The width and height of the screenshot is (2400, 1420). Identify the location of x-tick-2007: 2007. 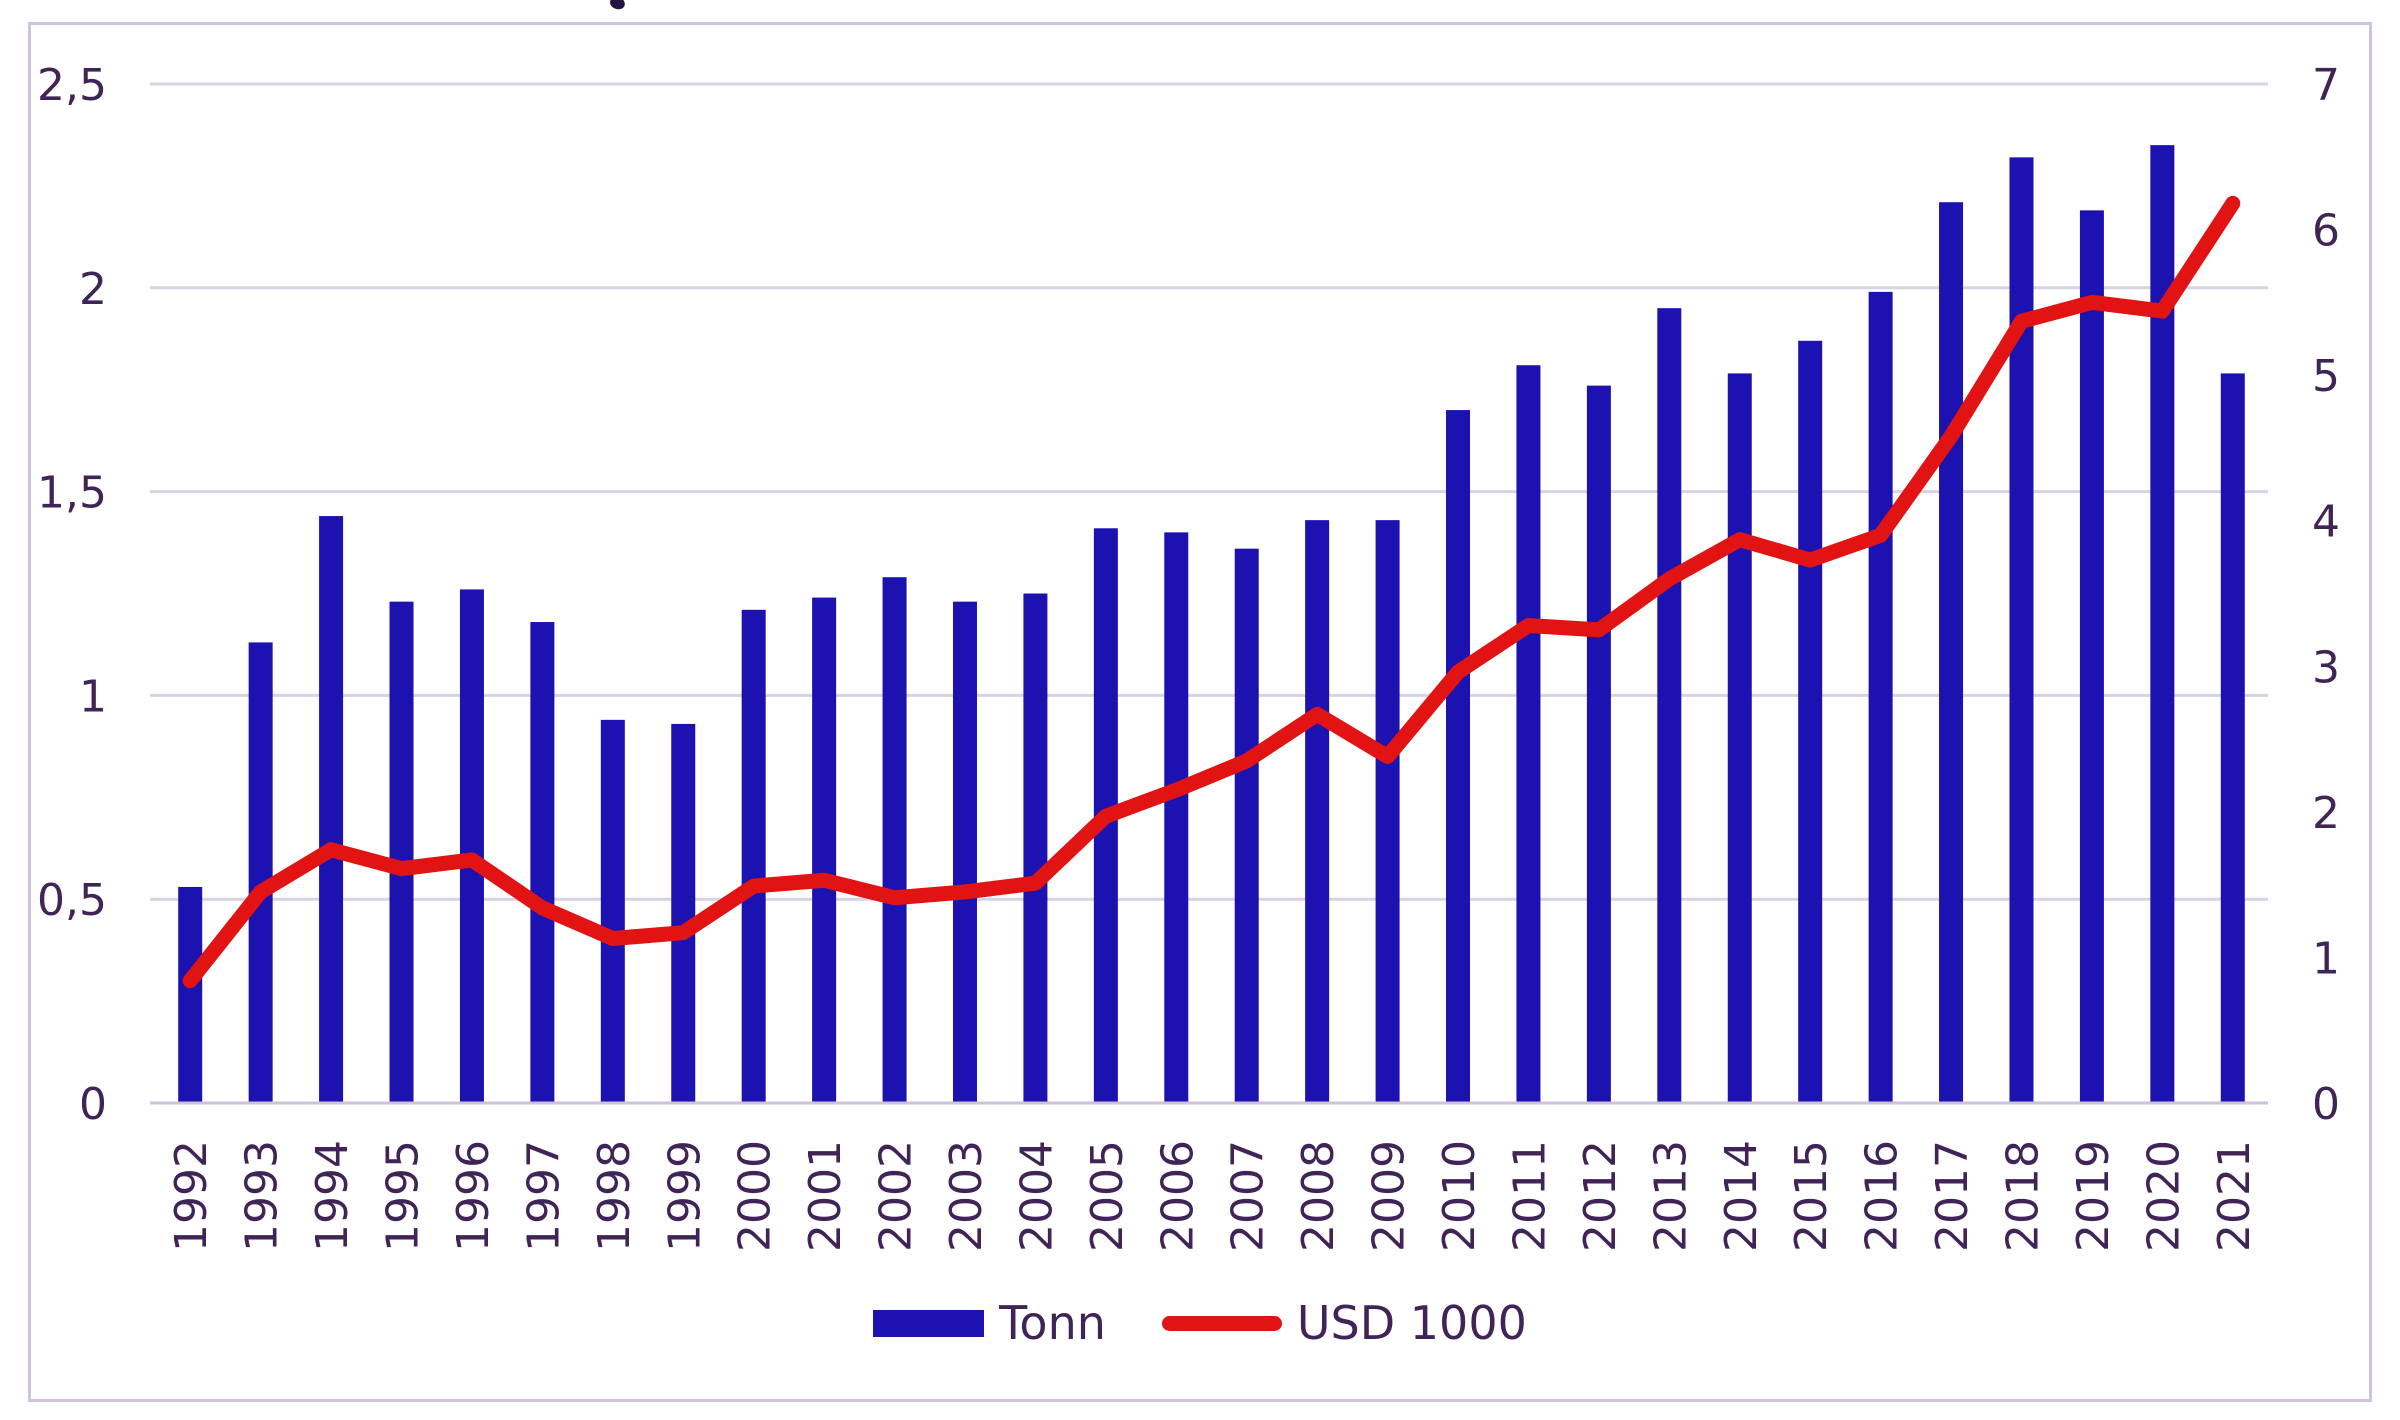
(1248, 1196).